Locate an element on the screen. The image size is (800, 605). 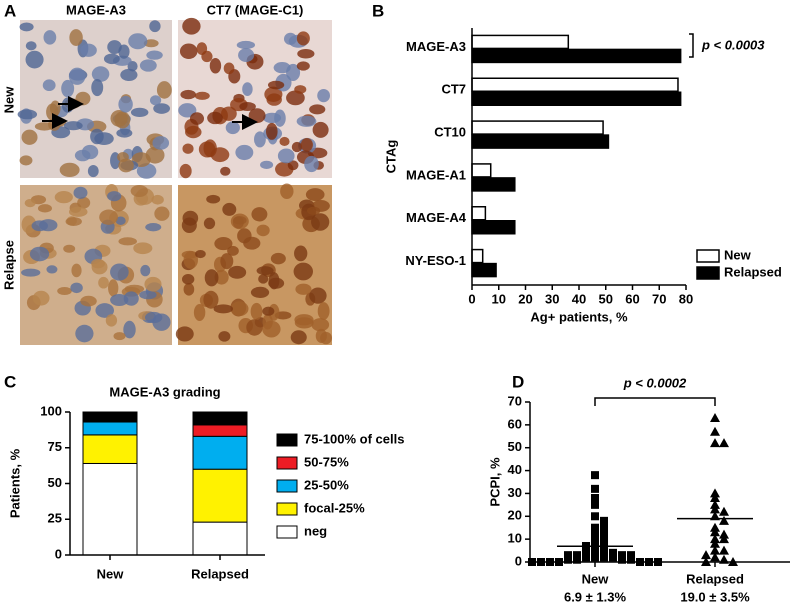
bracket is located at coordinates (655, 401).